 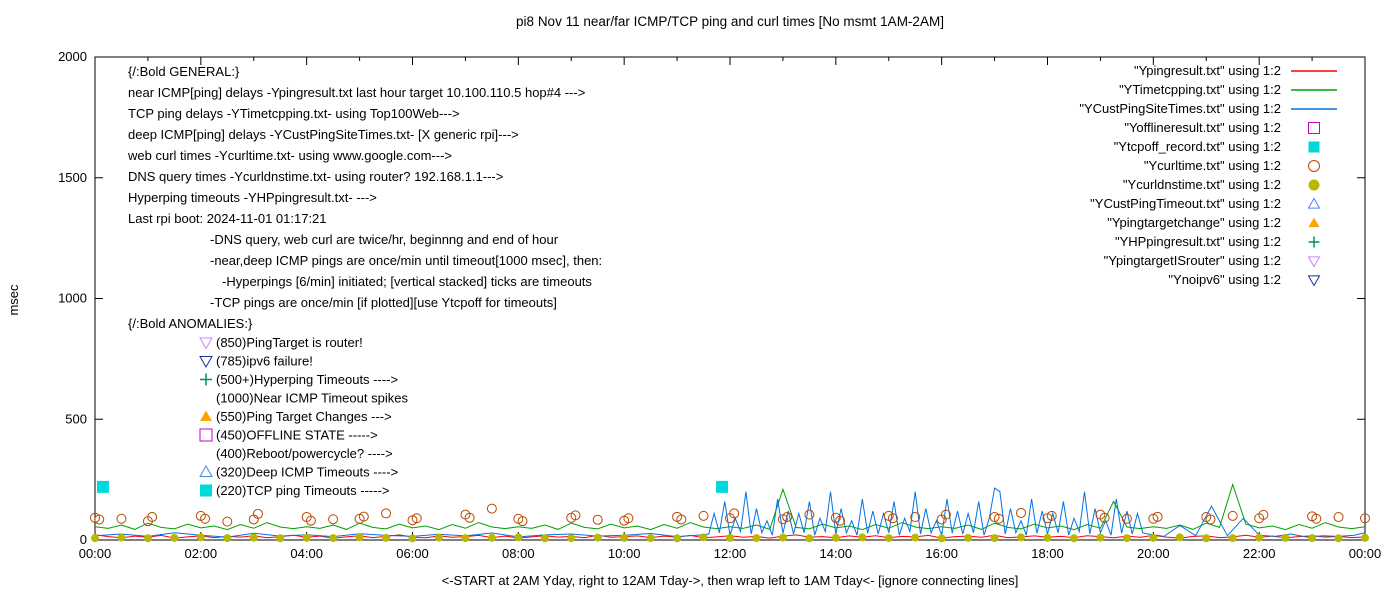 I want to click on legend-entry: "Ycurldnstime.txt" using 1:2, so click(x=1221, y=184).